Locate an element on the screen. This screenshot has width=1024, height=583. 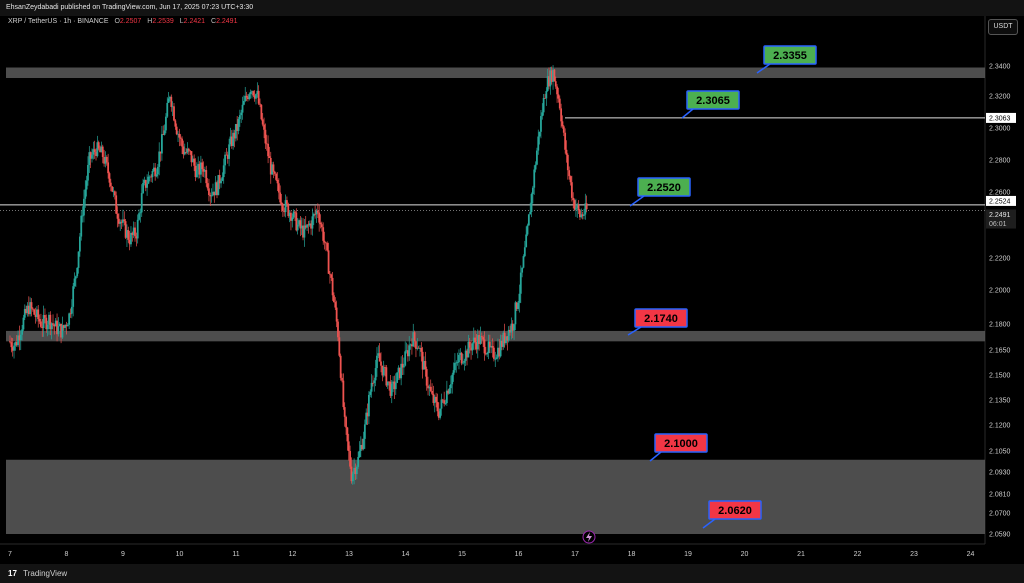
x-tick-label: 16 is located at coordinates (519, 554).